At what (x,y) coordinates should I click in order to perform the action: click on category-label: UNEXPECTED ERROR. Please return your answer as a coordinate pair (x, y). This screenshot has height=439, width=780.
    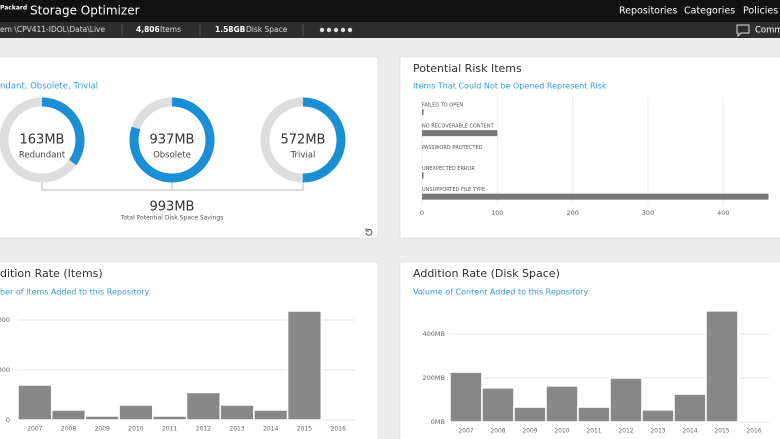
    Looking at the image, I should click on (448, 169).